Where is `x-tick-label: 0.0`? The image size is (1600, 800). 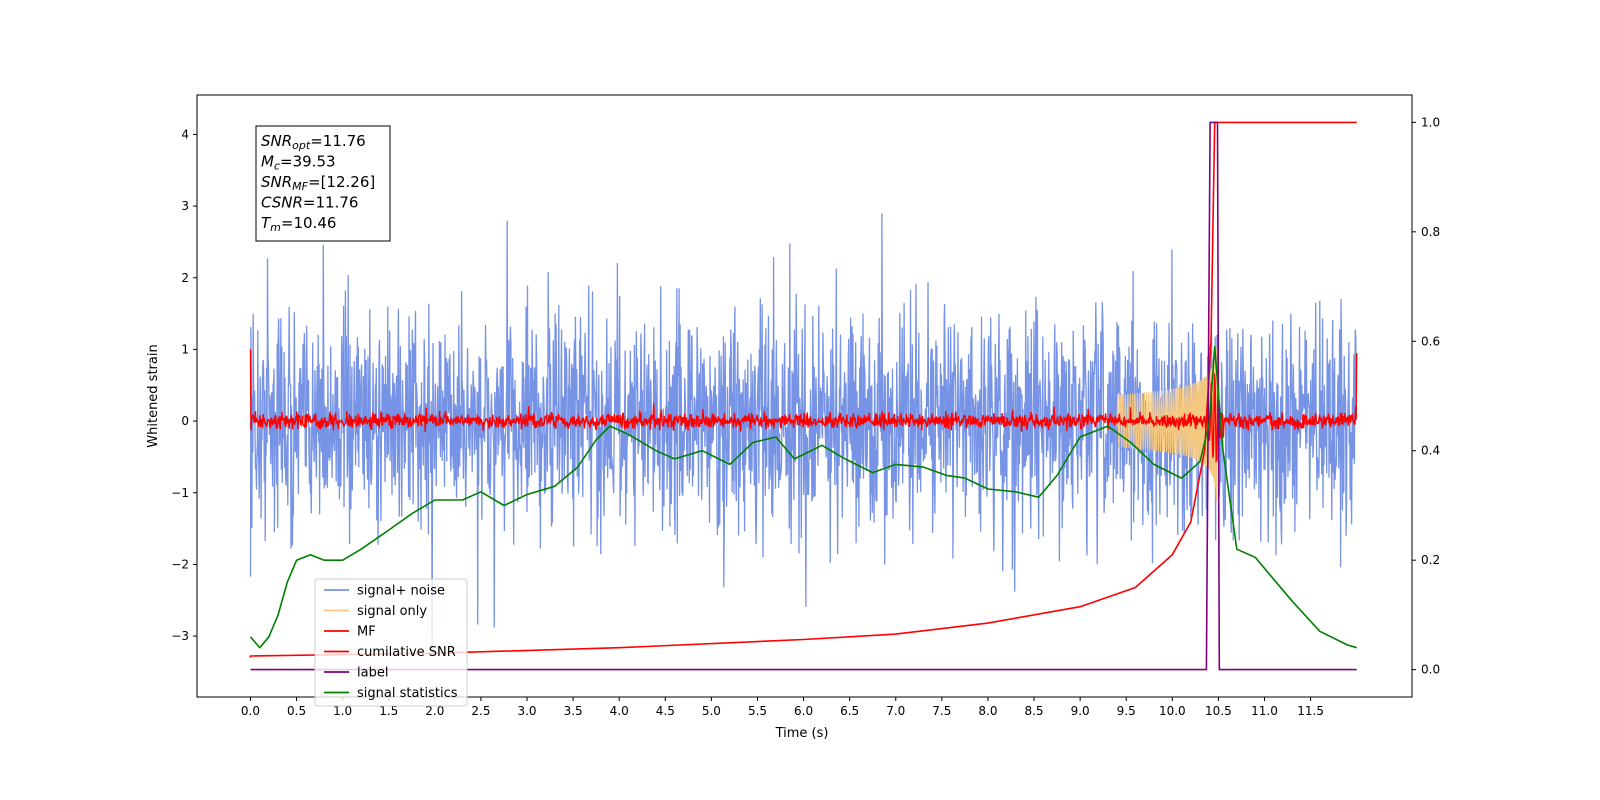 x-tick-label: 0.0 is located at coordinates (250, 711).